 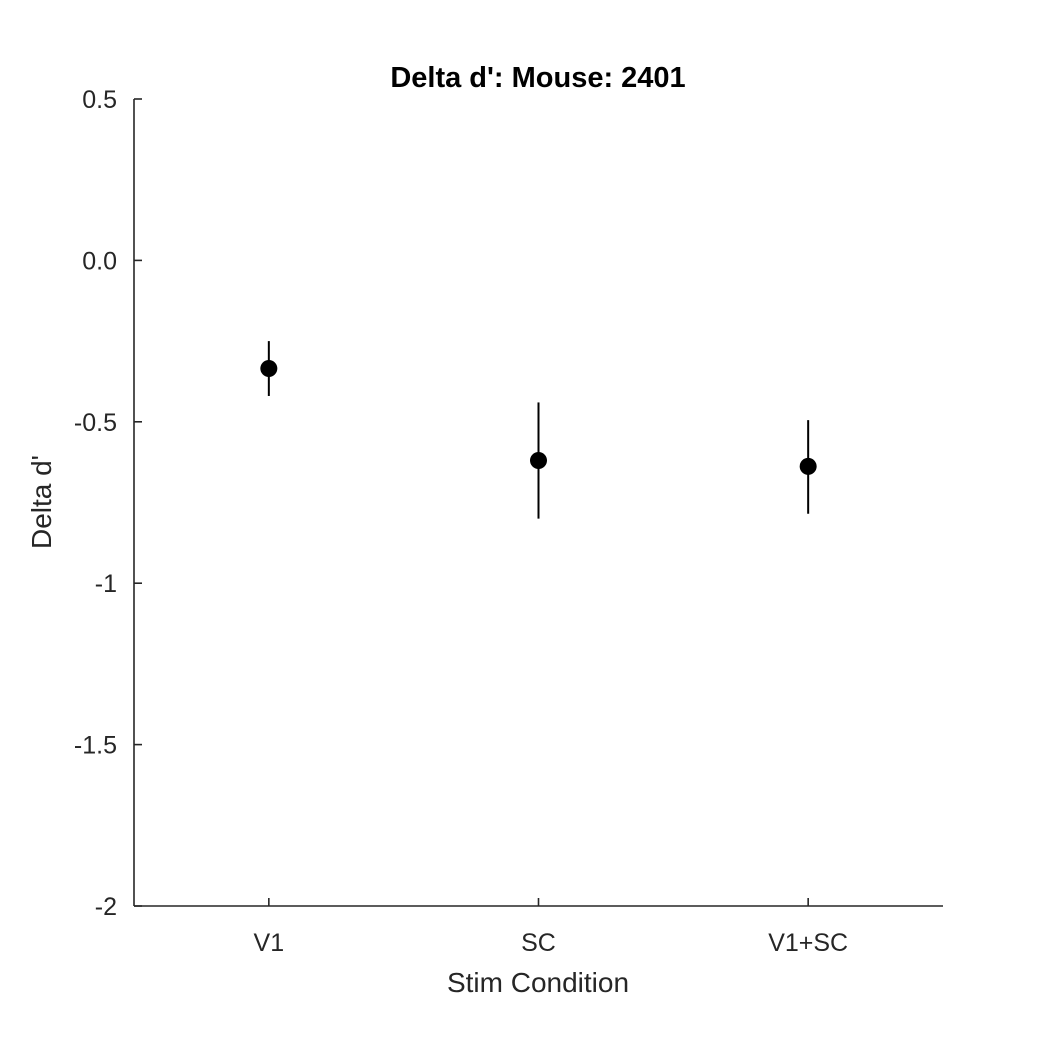 I want to click on data-marks, so click(x=538, y=430).